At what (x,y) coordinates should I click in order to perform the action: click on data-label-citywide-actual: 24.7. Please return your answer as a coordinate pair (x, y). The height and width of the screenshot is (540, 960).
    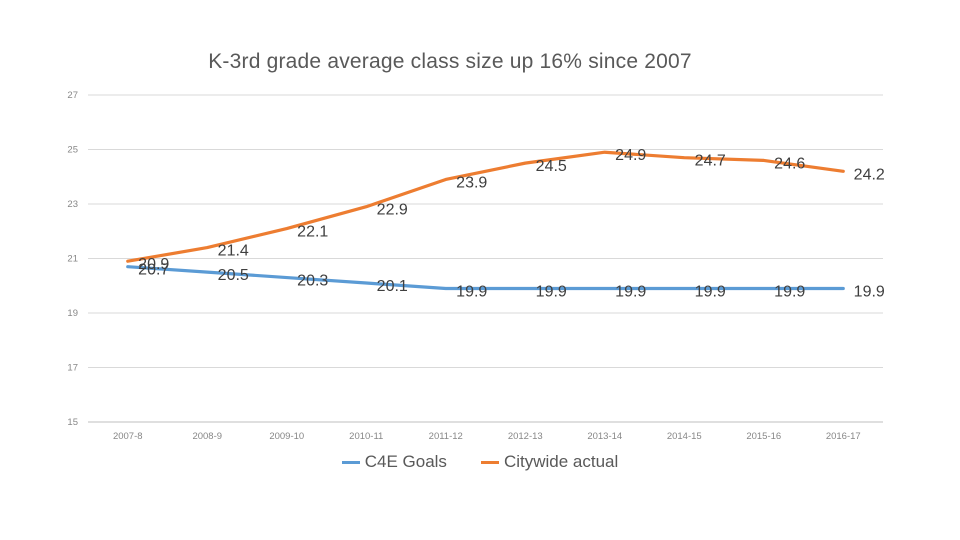
    Looking at the image, I should click on (710, 161).